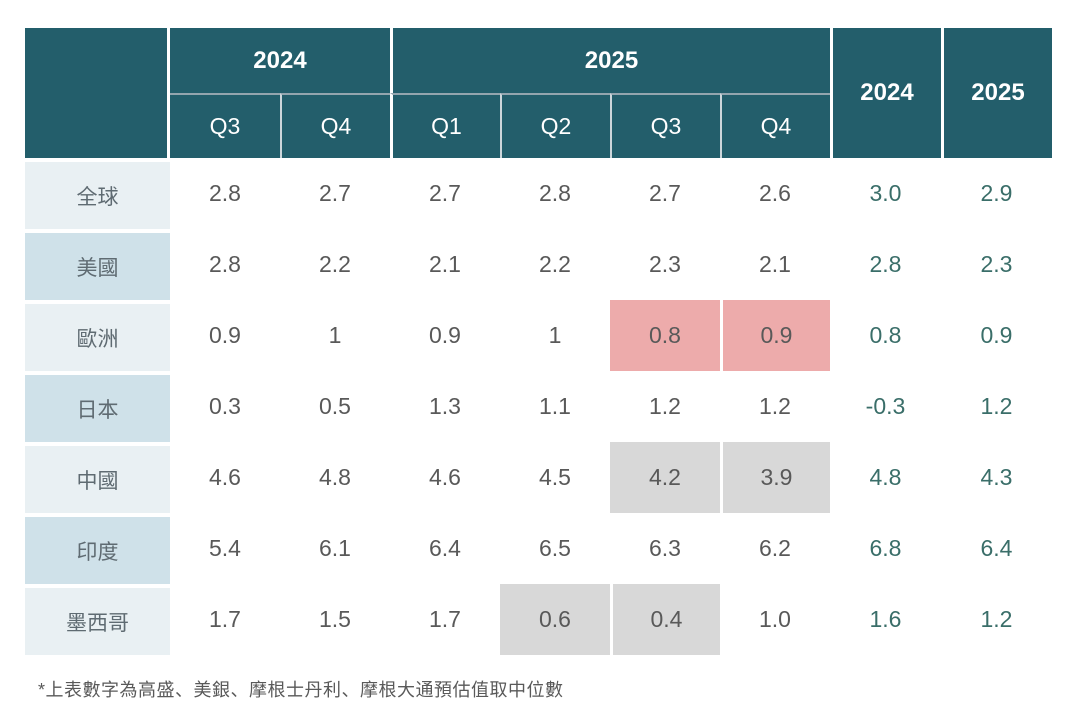  Describe the element at coordinates (885, 619) in the screenshot. I see `annual-cell: 1.6` at that location.